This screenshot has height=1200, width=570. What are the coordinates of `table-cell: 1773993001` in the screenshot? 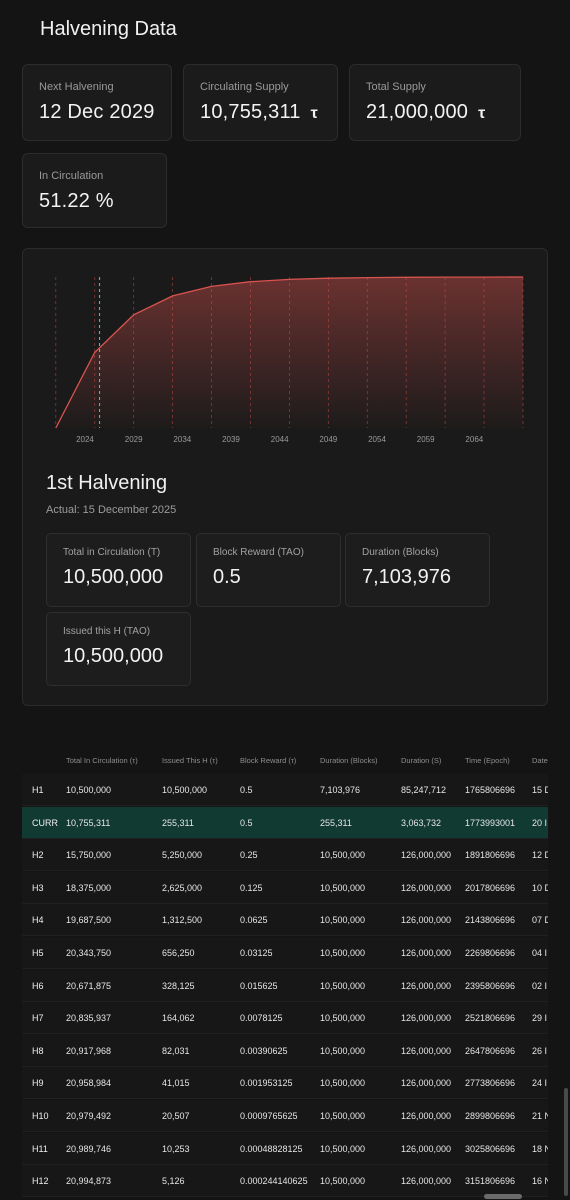 It's located at (490, 822).